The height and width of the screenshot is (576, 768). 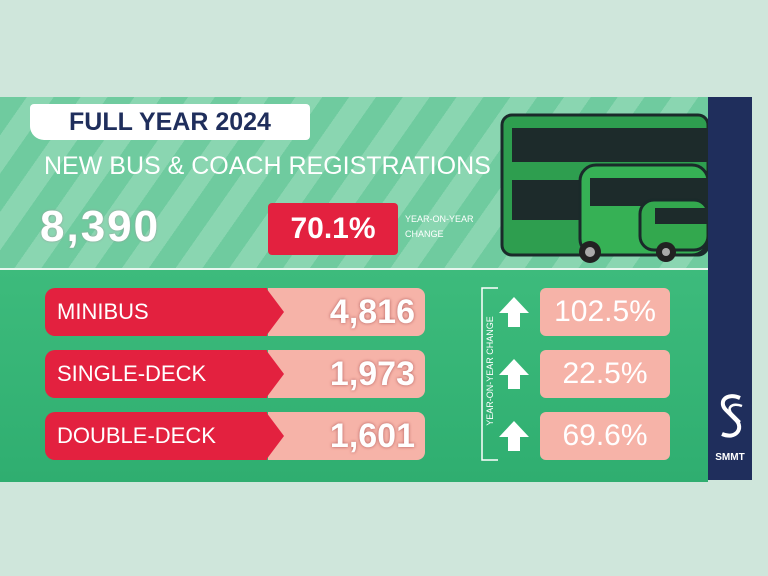 I want to click on row-change: 69.6%, so click(x=605, y=436).